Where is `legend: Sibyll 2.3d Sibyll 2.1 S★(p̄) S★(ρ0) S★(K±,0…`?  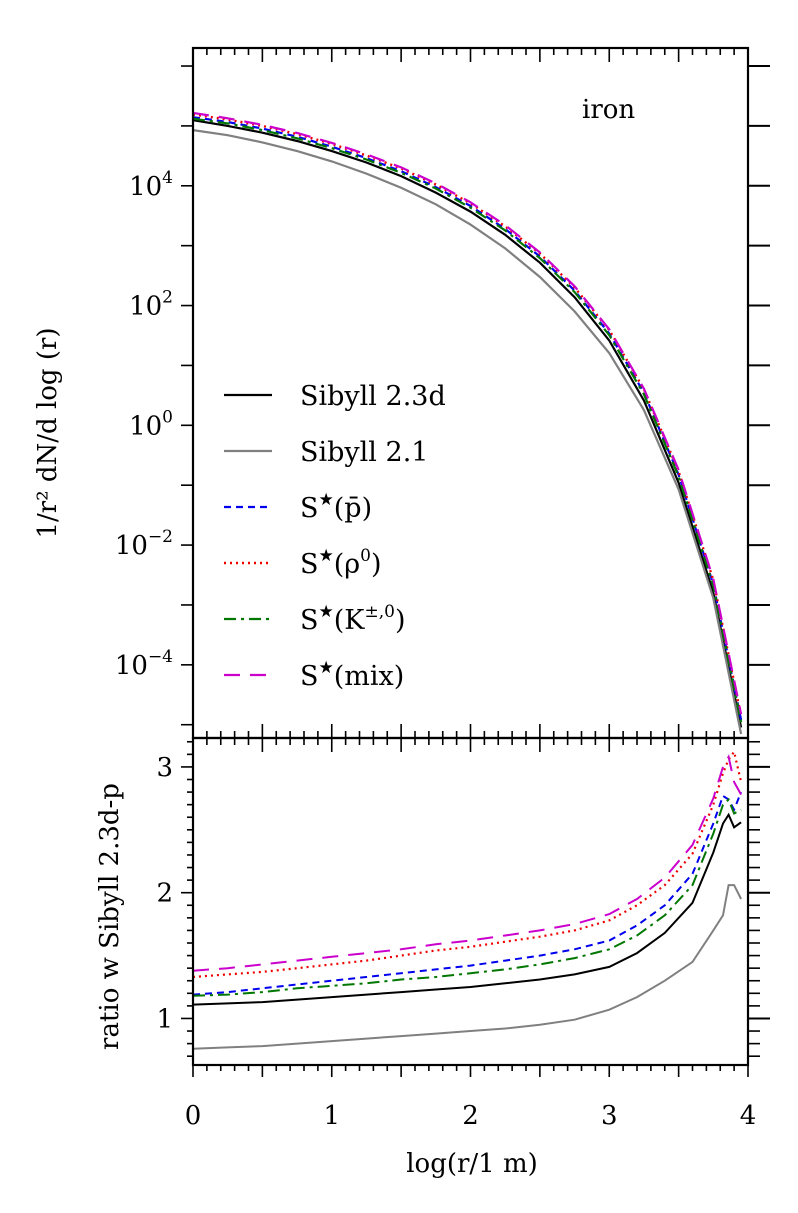 legend: Sibyll 2.3d Sibyll 2.1 S★(p̄) S★(ρ0) S★(K±,0… is located at coordinates (335, 536).